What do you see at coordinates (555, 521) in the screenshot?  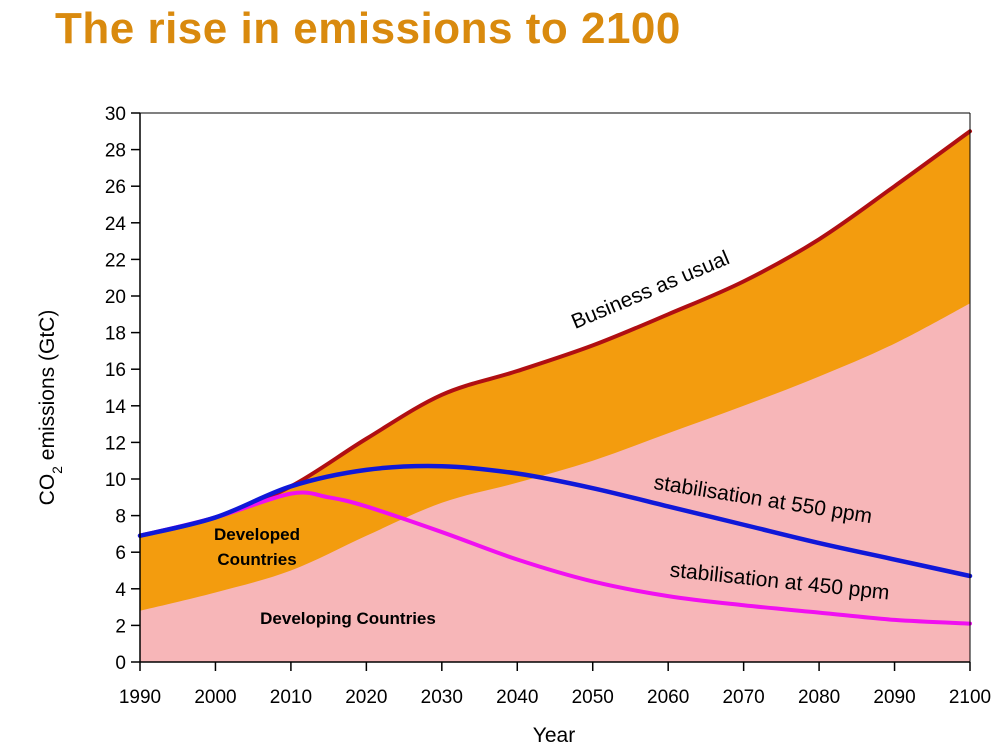 I see `stabilisation-550-line` at bounding box center [555, 521].